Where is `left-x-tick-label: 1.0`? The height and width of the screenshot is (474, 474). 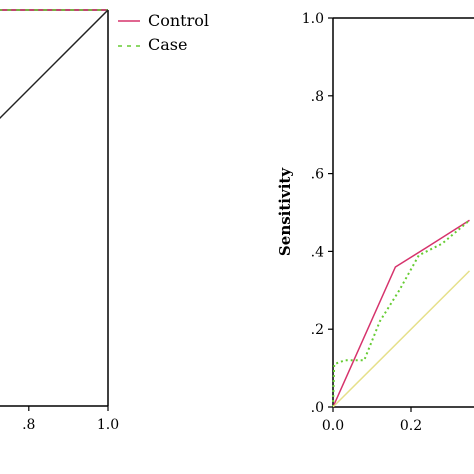 left-x-tick-label: 1.0 is located at coordinates (108, 425).